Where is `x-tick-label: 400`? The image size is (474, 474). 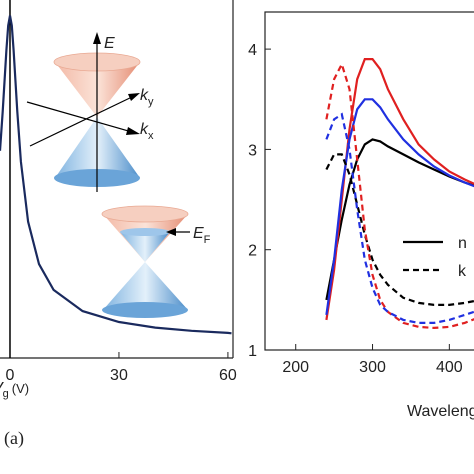
x-tick-label: 400 is located at coordinates (449, 367).